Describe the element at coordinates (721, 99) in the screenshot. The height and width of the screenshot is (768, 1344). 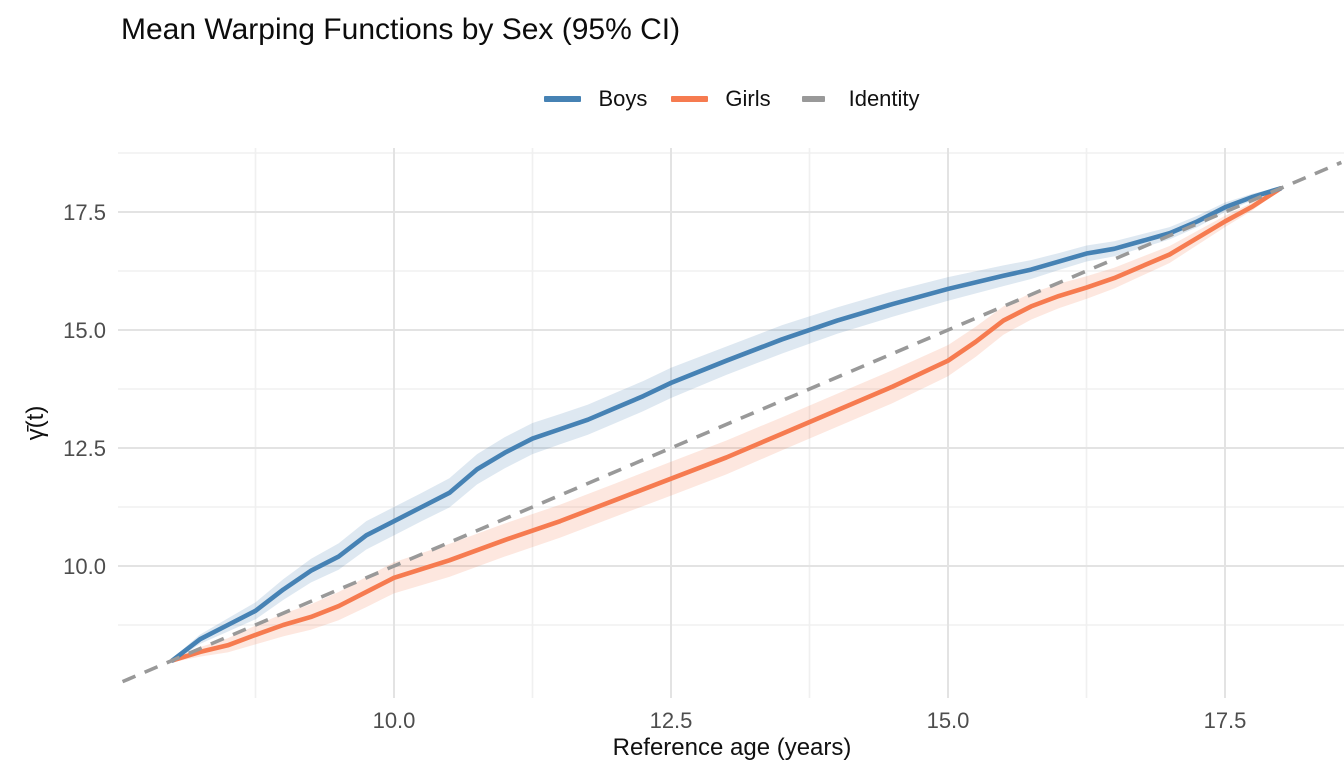
I see `legend-item-girls: Girls` at that location.